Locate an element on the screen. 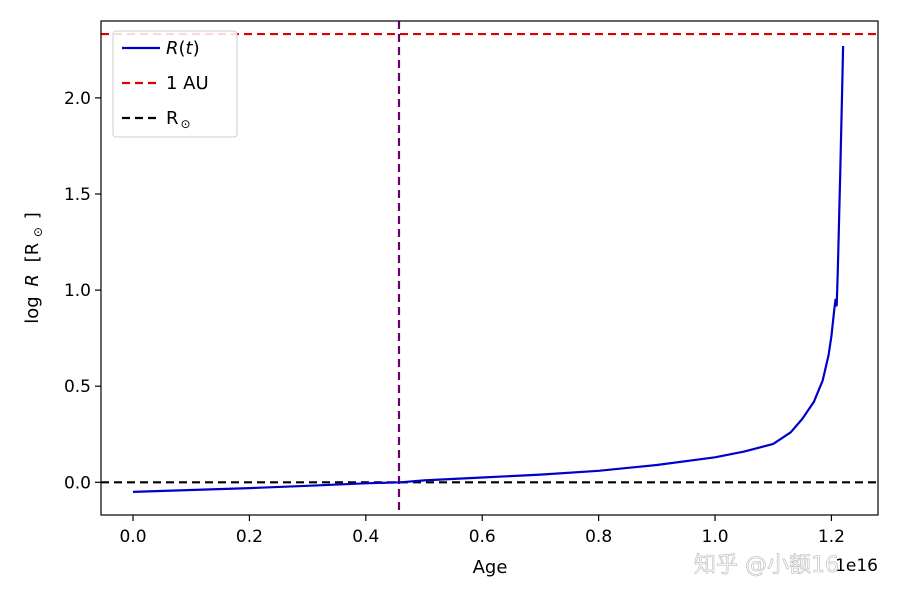 The height and width of the screenshot is (600, 900). y-axis-label-unit-sub: ⊙ is located at coordinates (38, 232).